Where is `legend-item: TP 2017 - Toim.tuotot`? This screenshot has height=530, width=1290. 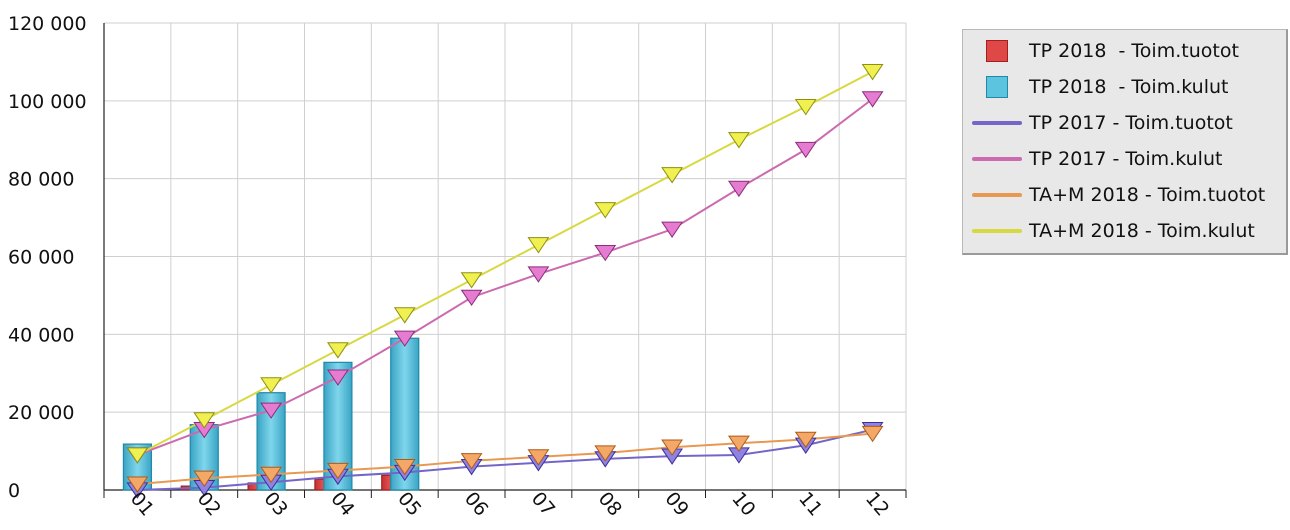 legend-item: TP 2017 - Toim.tuotot is located at coordinates (1102, 123).